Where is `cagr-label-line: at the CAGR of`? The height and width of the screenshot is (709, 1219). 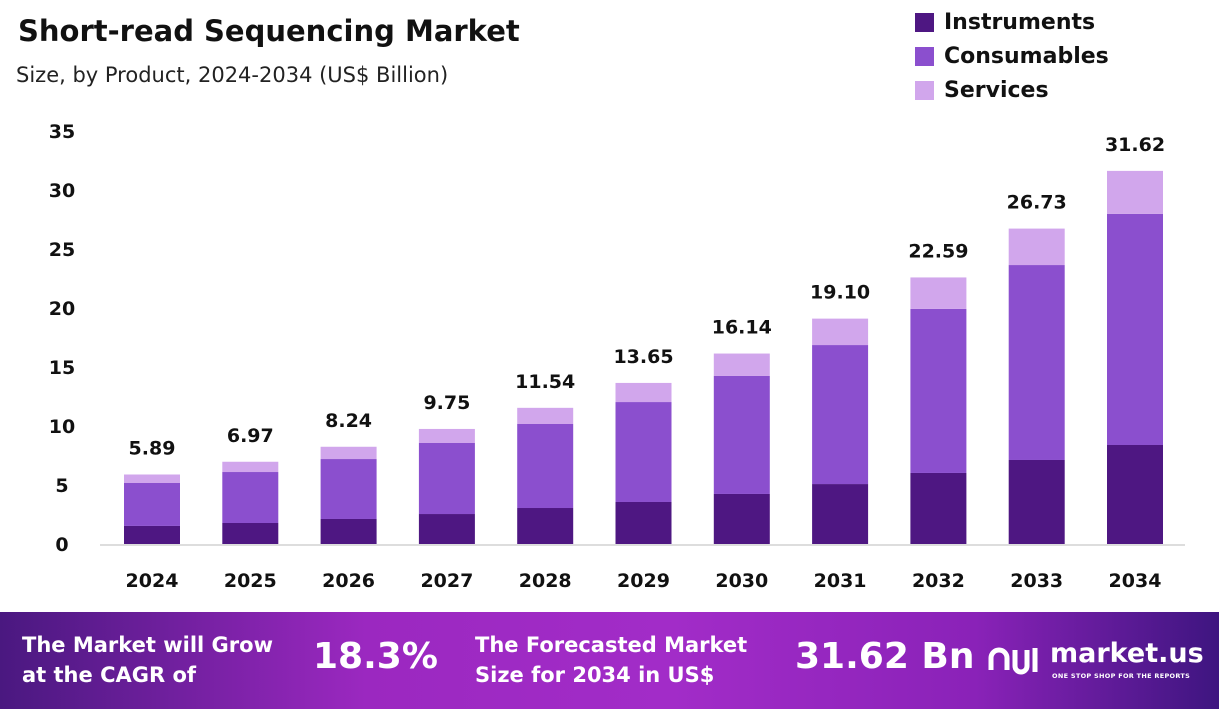 cagr-label-line: at the CAGR of is located at coordinates (109, 675).